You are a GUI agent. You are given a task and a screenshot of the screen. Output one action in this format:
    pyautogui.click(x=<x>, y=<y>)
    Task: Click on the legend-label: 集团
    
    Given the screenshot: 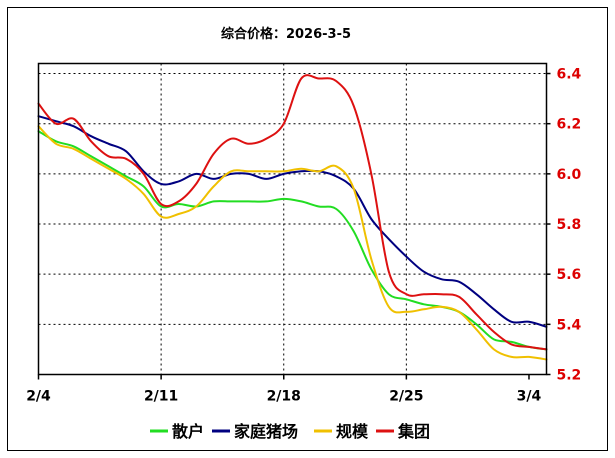 What is the action you would take?
    pyautogui.click(x=413, y=431)
    